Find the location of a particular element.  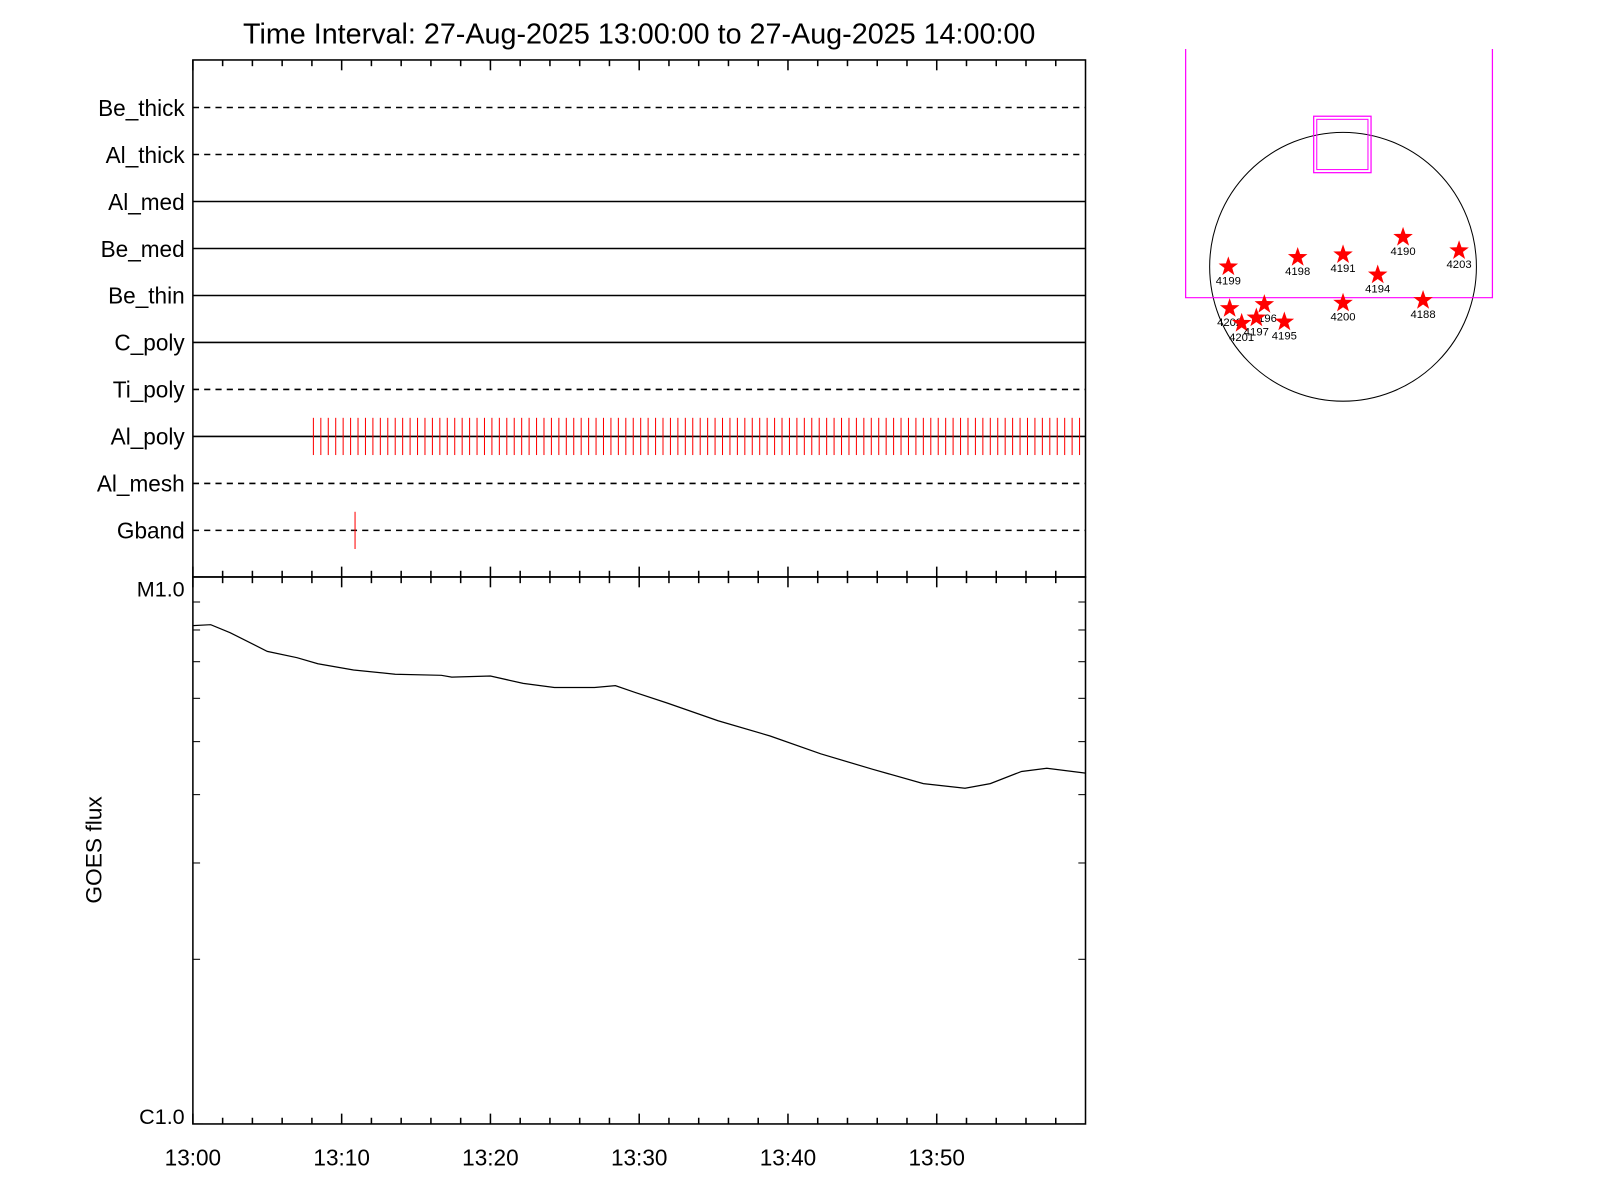

x-tick-label: 13:30 is located at coordinates (639, 1157).